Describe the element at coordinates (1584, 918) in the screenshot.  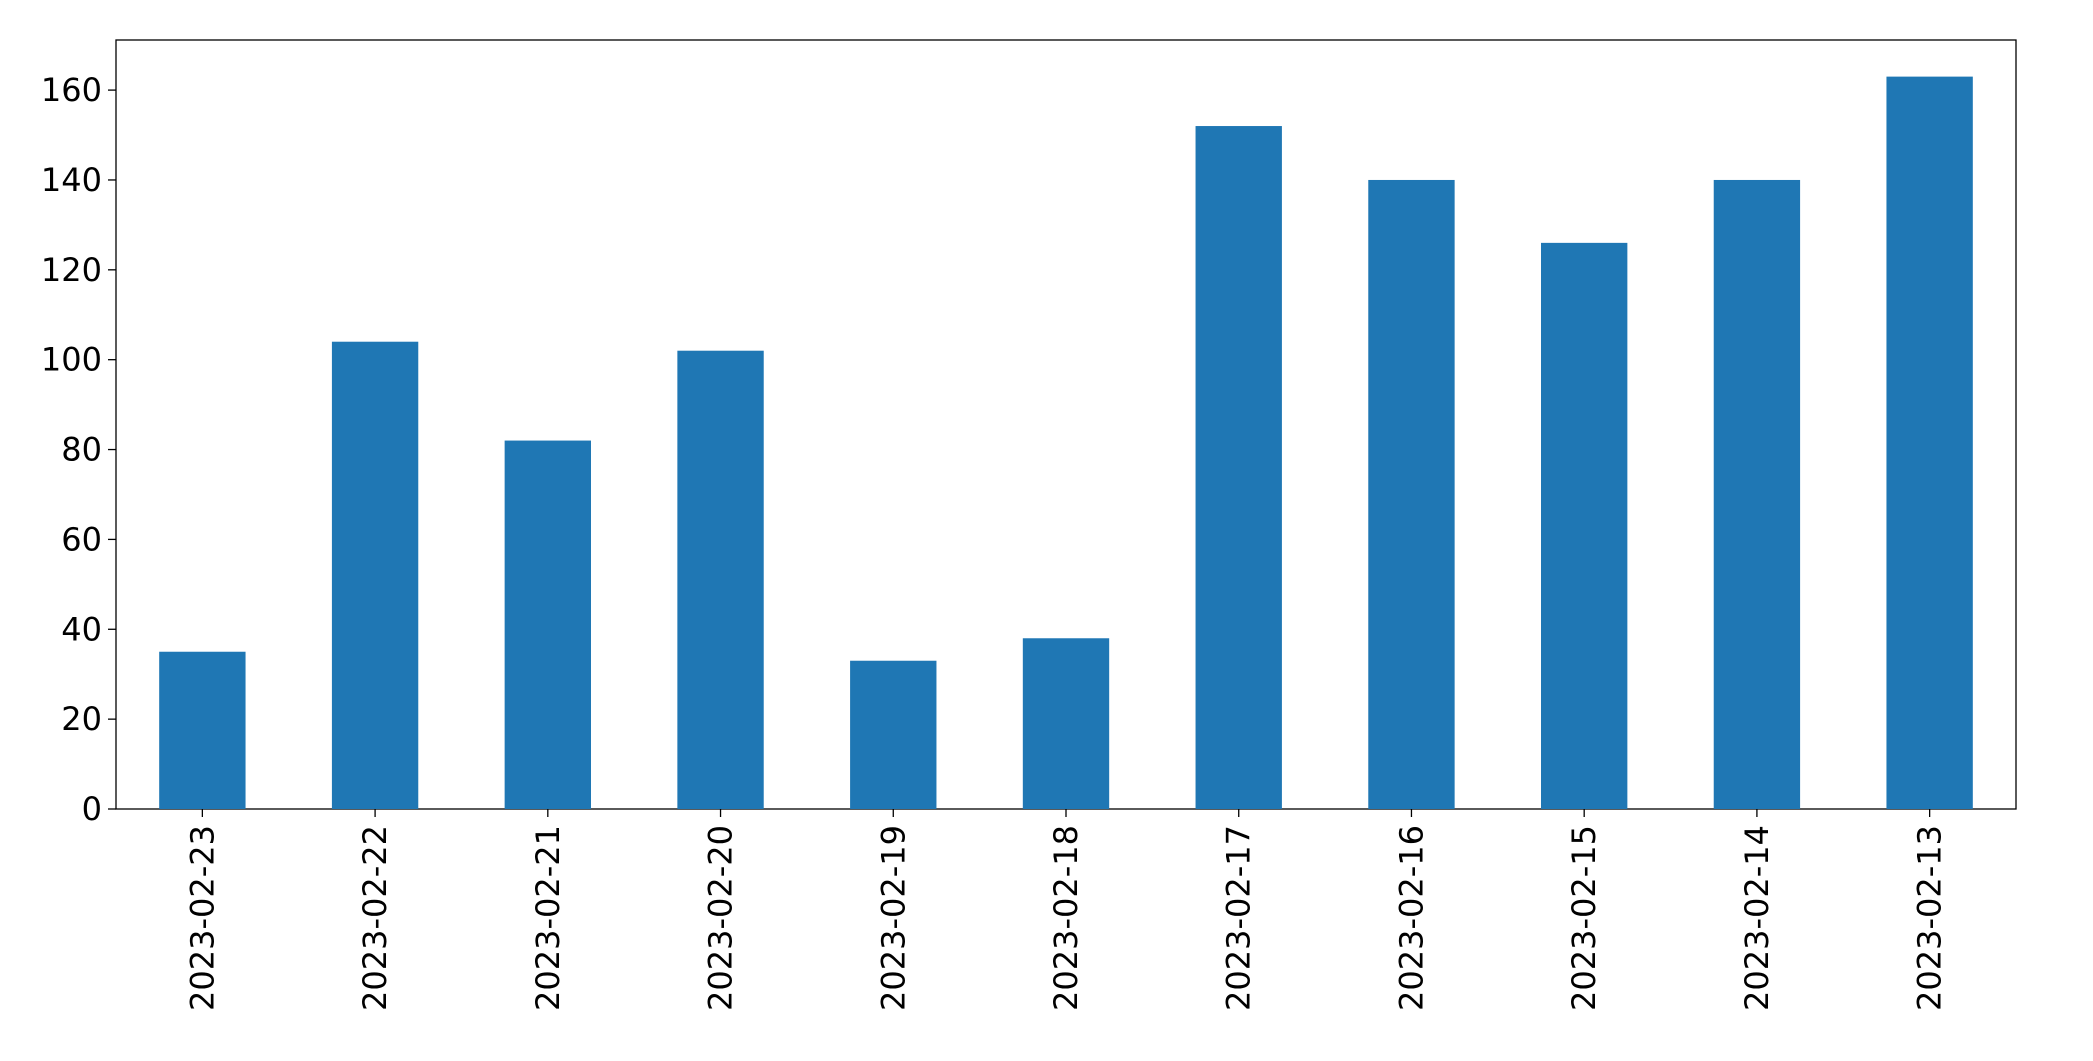
I see `x-tick-label: 2023-02-15` at that location.